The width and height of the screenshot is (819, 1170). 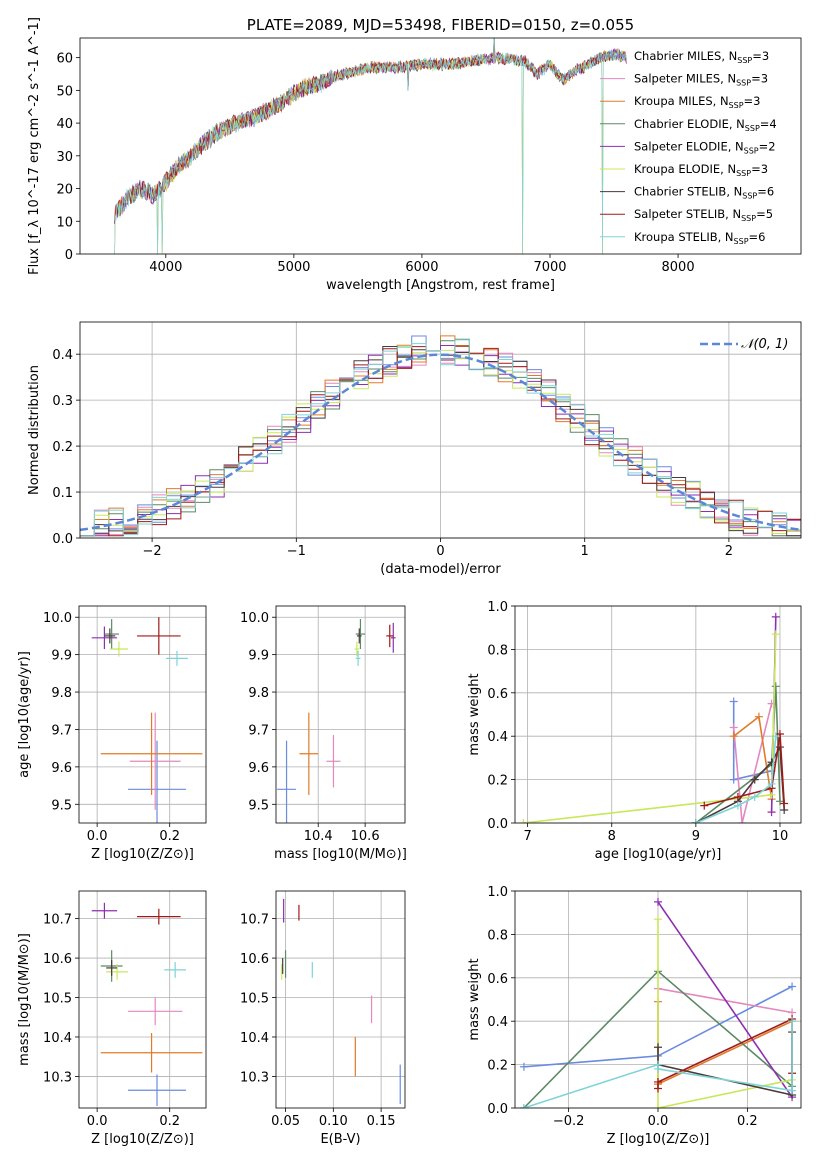 I want to click on legend-label: Kroupa ELODIE, NSSP=3, so click(x=701, y=170).